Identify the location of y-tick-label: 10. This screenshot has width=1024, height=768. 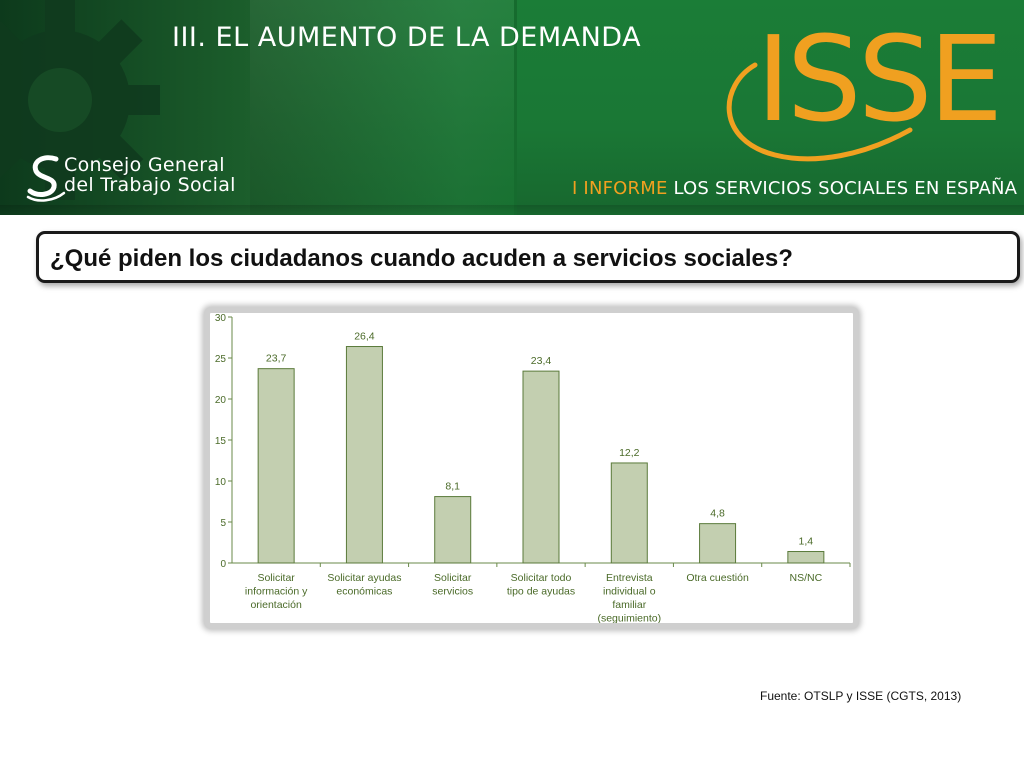
(221, 482).